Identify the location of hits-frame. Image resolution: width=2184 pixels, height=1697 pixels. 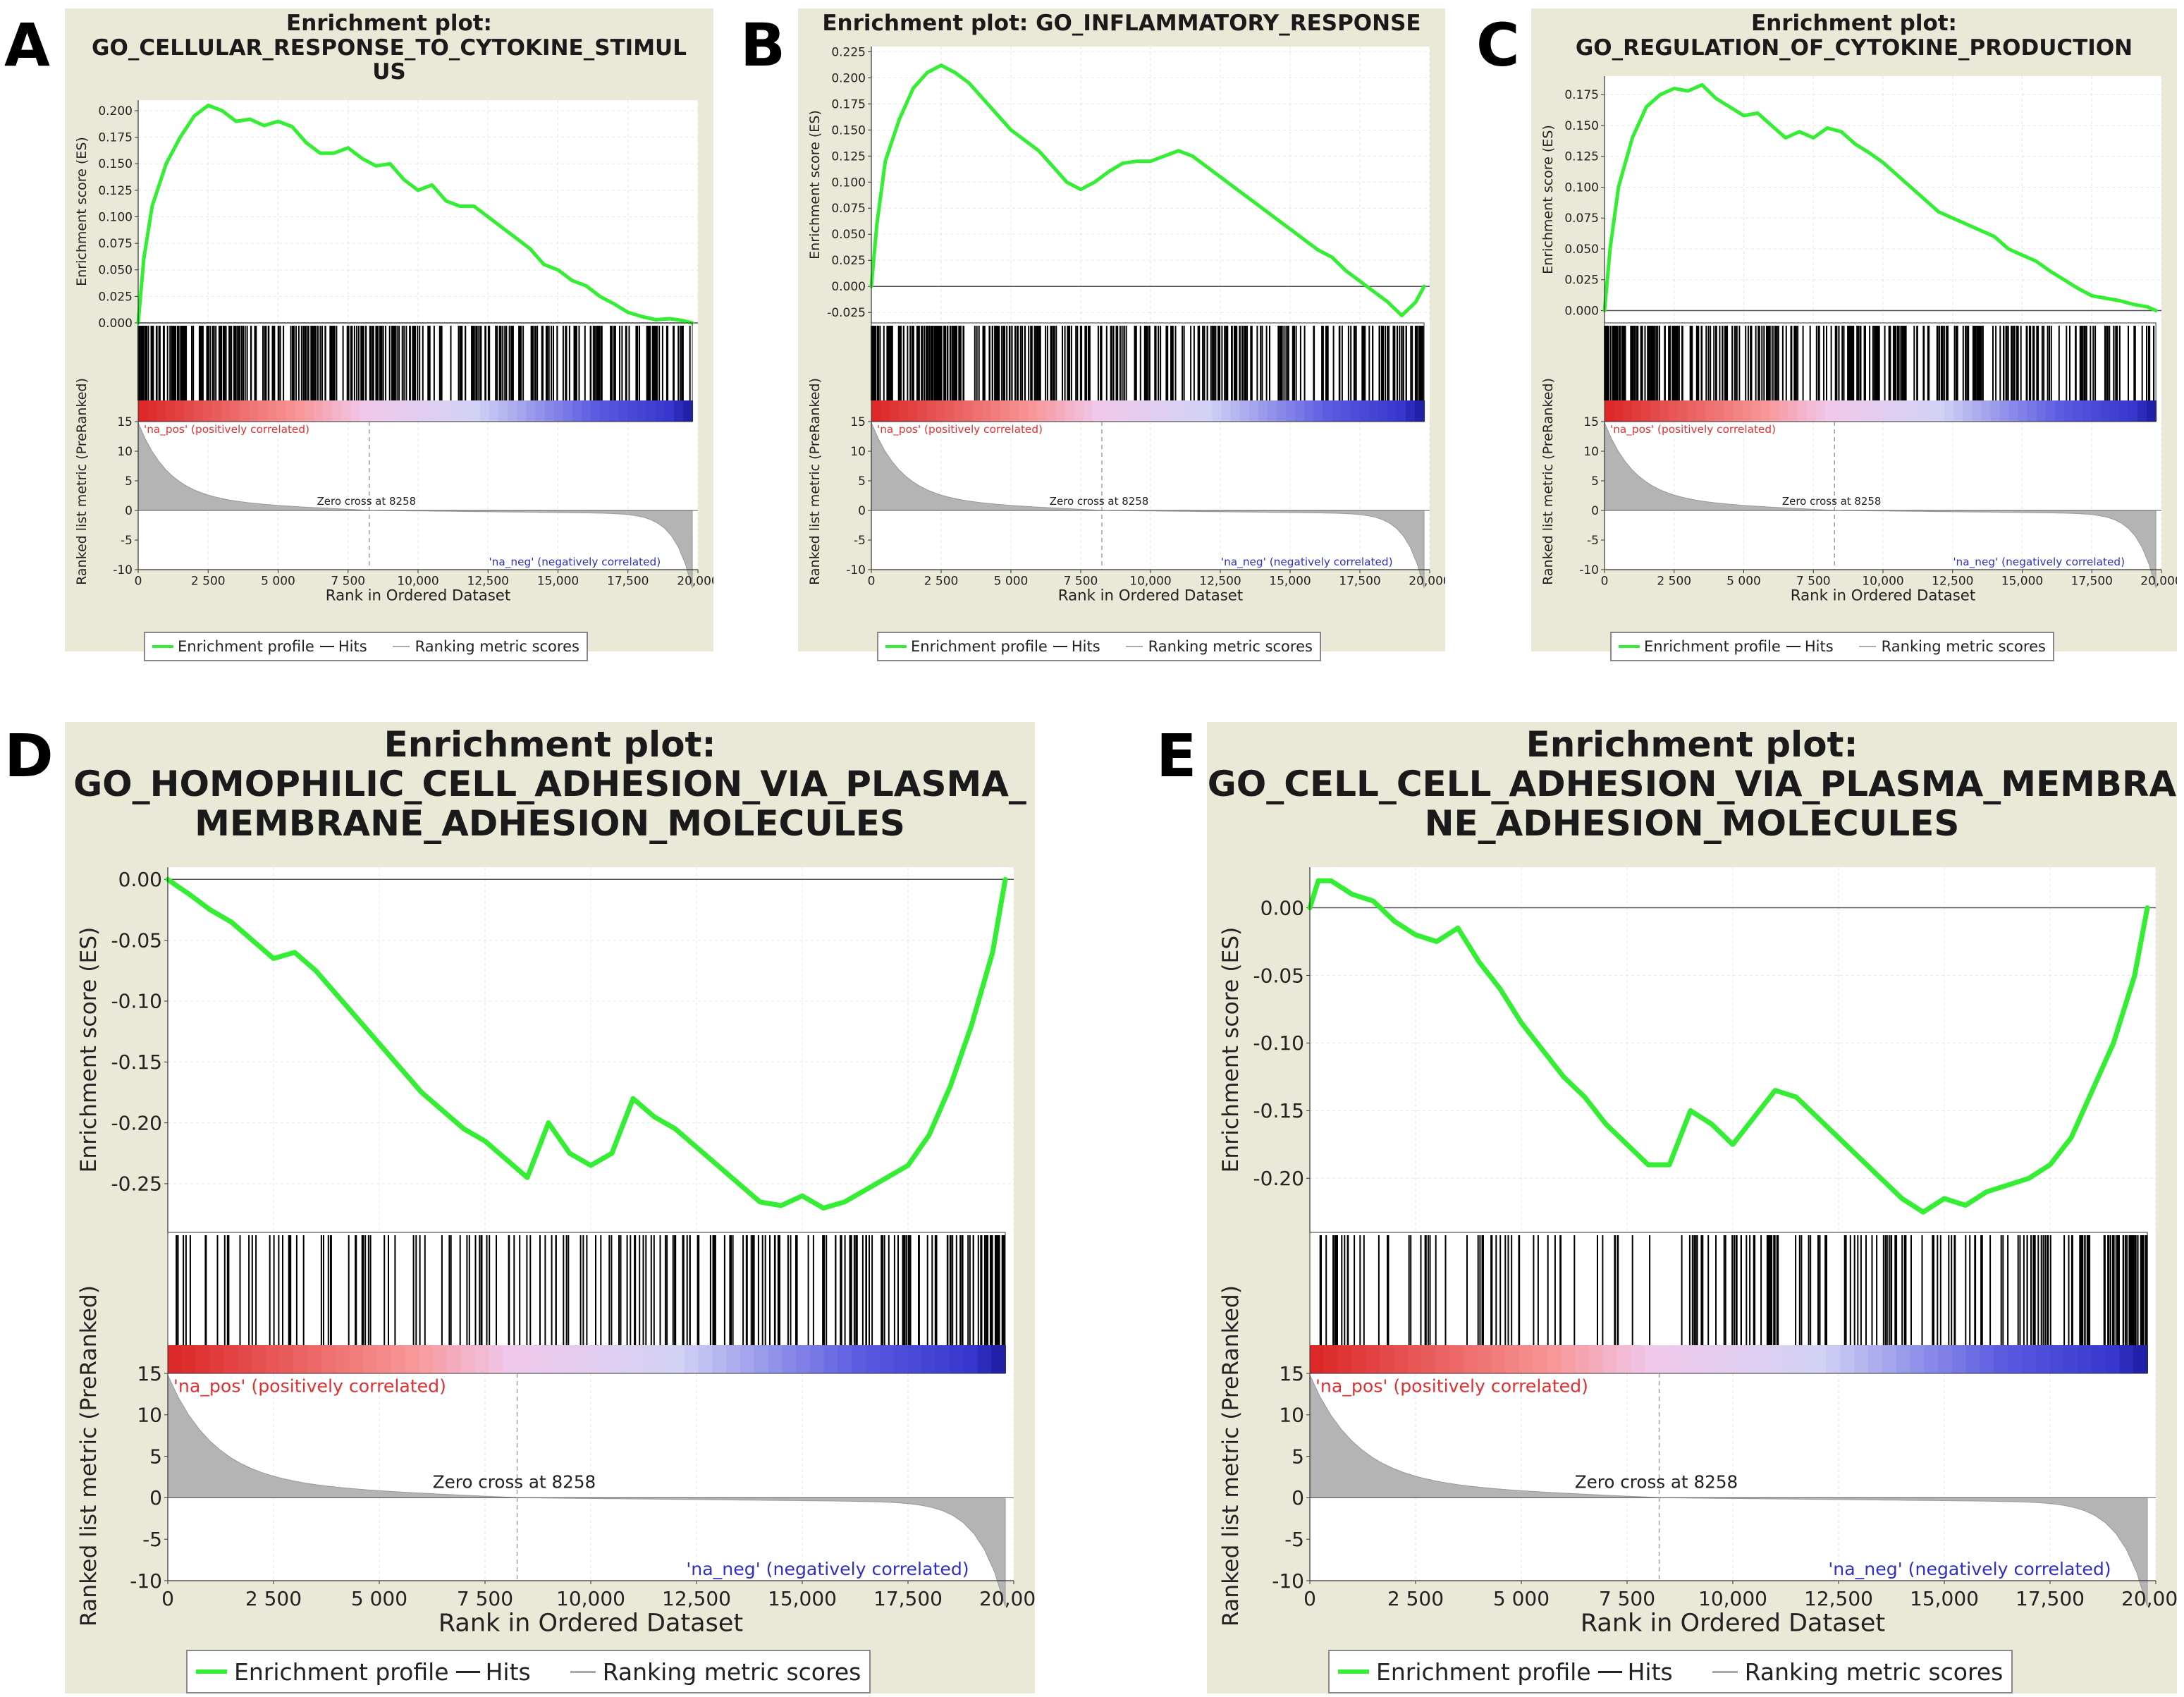
(1728, 1303).